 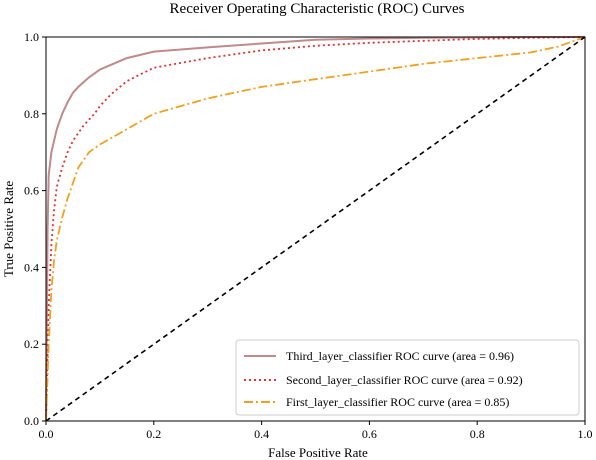 What do you see at coordinates (153, 434) in the screenshot?
I see `x-tick-label: 0.2` at bounding box center [153, 434].